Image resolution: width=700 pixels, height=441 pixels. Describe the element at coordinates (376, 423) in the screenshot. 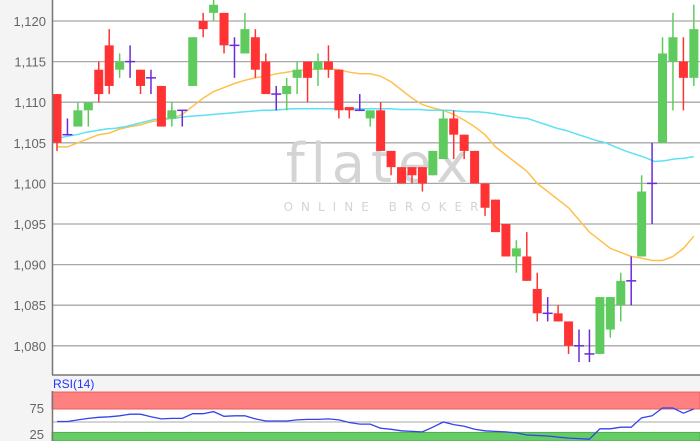

I see `rsi-line` at that location.